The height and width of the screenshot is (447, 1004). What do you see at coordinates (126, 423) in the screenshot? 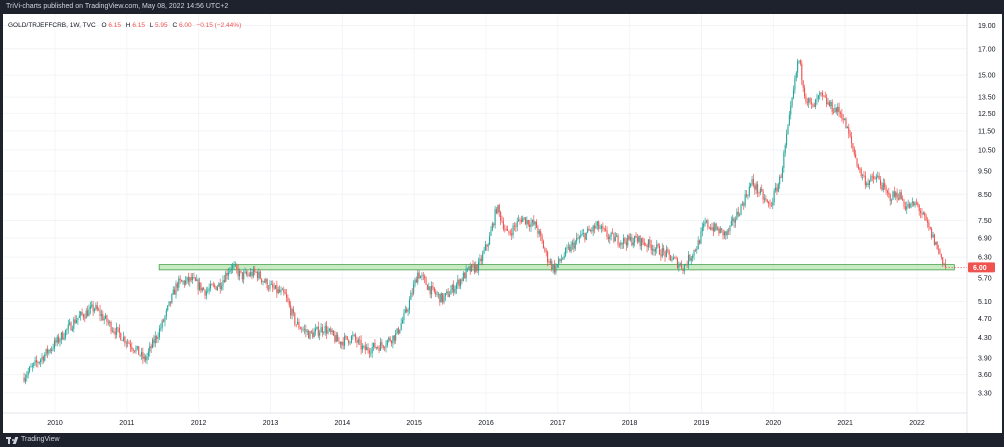
I see `x-tick-label: 2011` at bounding box center [126, 423].